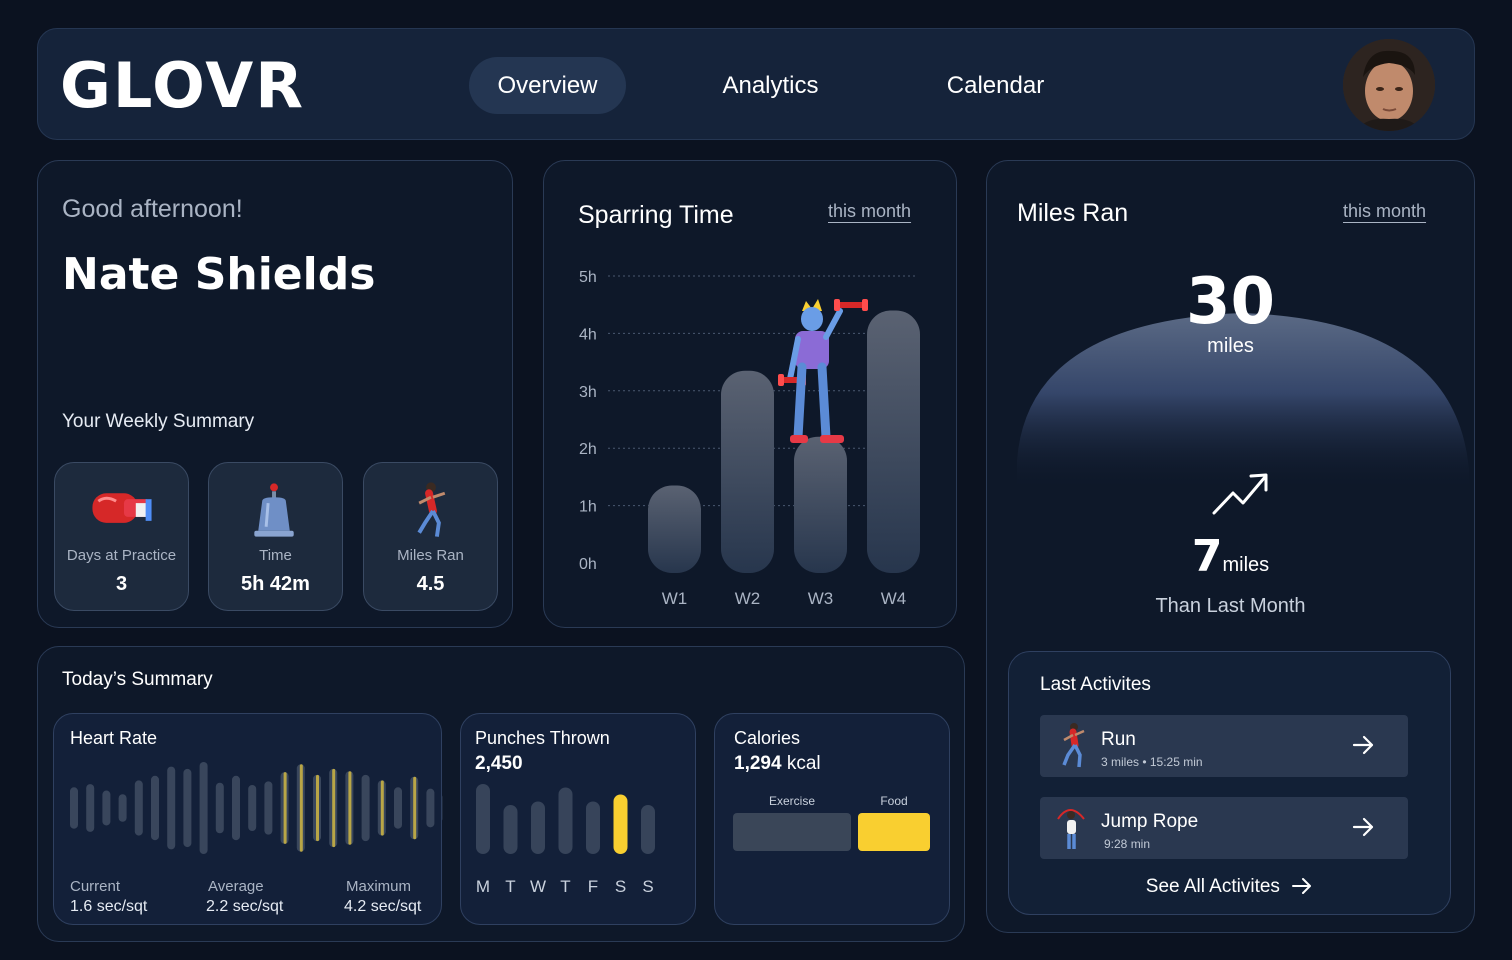 The height and width of the screenshot is (960, 1512). Describe the element at coordinates (547, 85) in the screenshot. I see `tab-overview: Overview` at that location.